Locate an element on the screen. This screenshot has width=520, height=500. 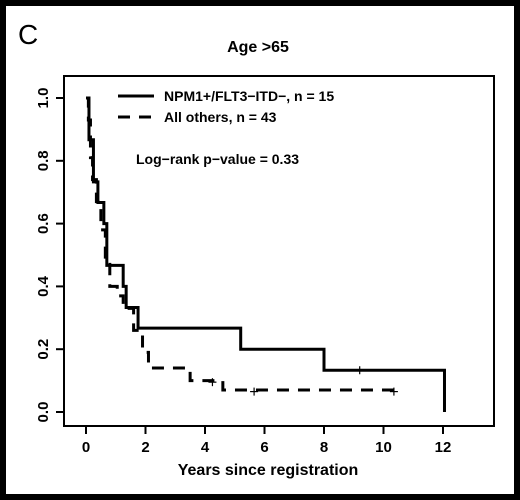
x-tick-label: 2 is located at coordinates (145, 447).